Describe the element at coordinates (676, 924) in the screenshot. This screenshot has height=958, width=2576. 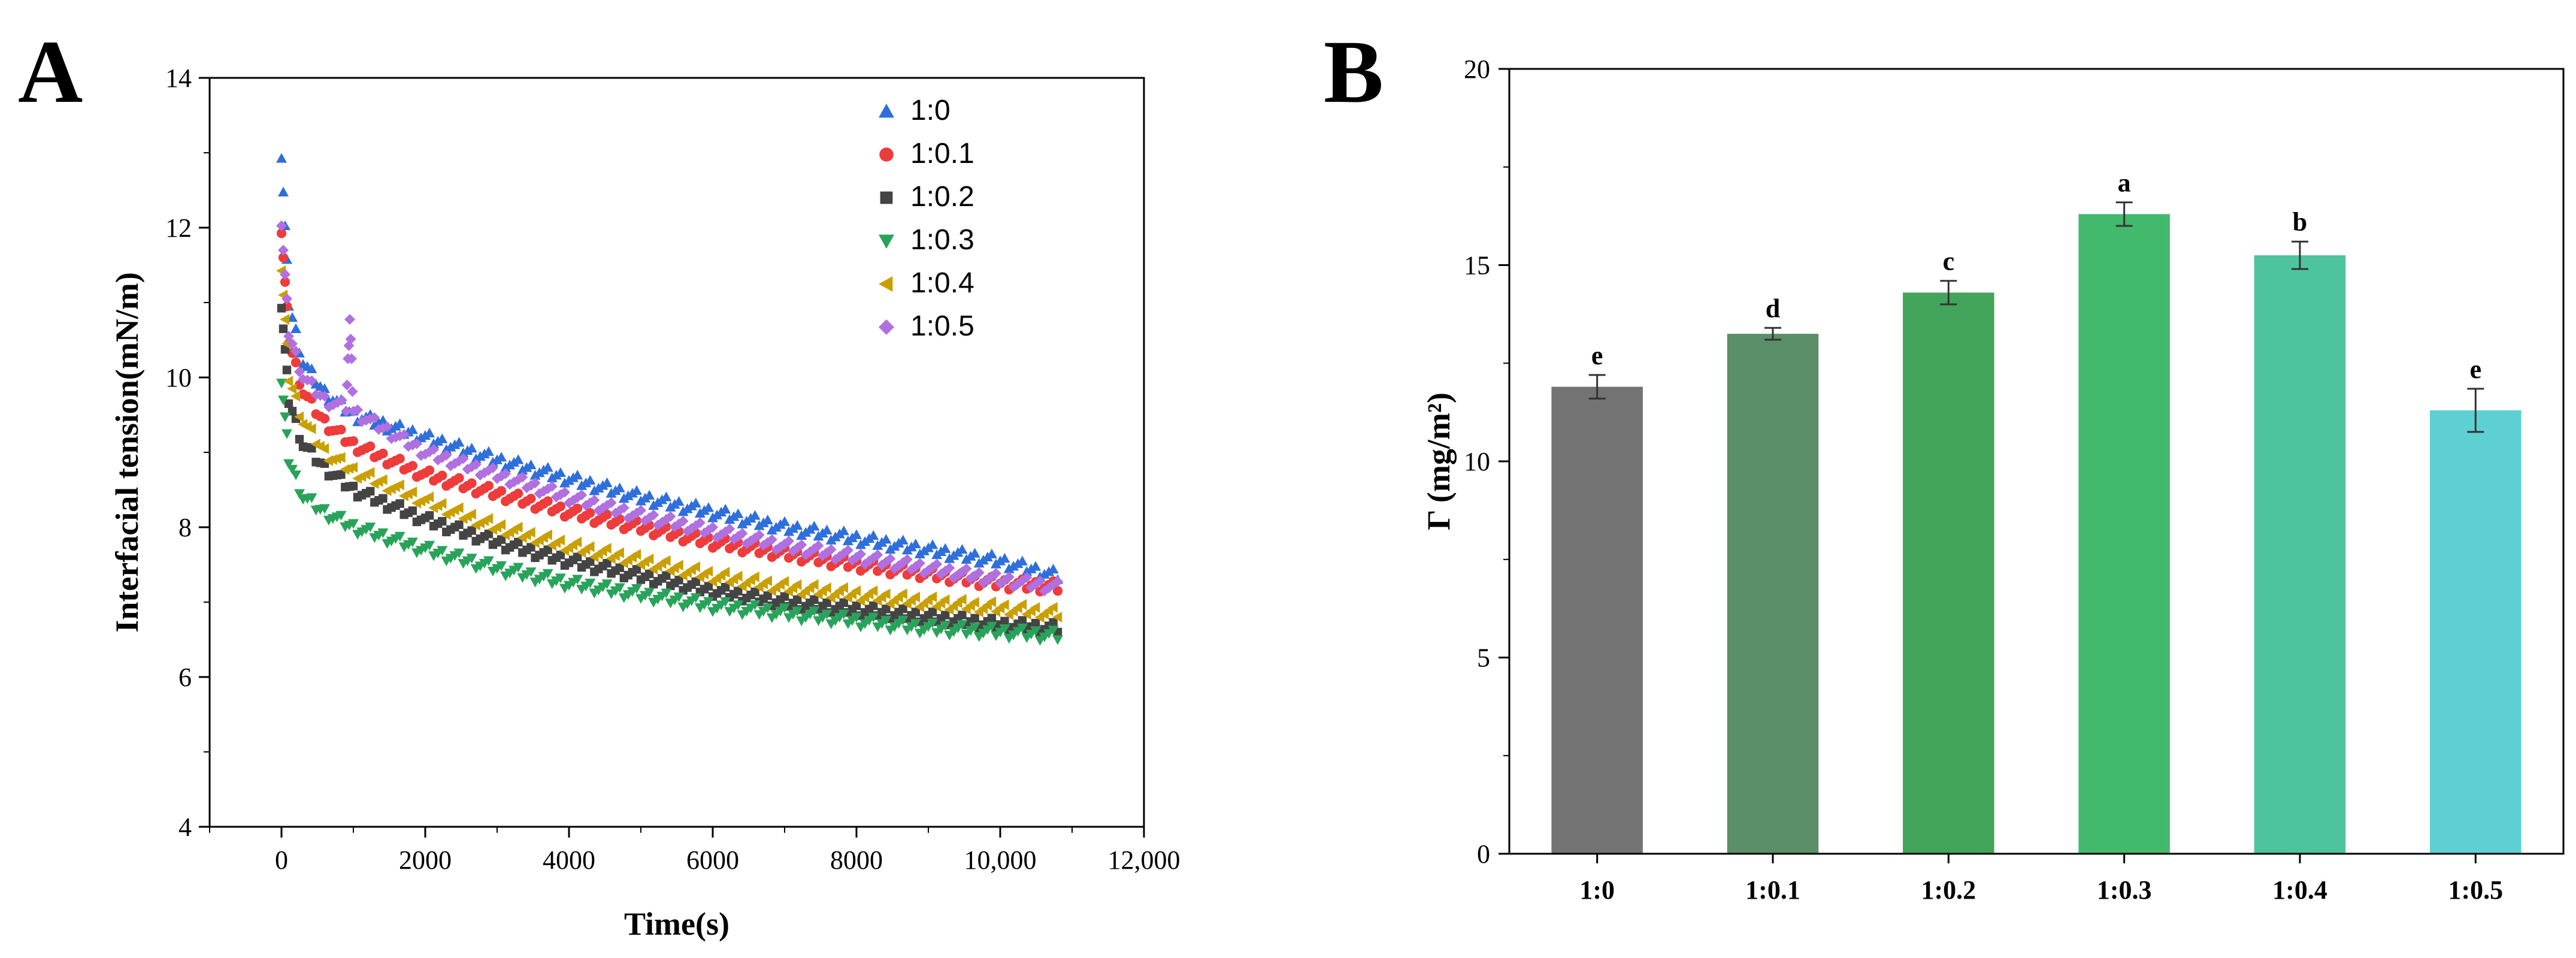
I see `x-axis-title-a: Time(s)` at that location.